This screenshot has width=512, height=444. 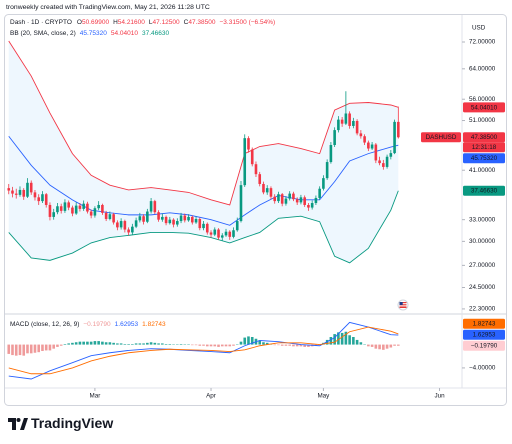 I want to click on x-tick-label: Apr, so click(x=211, y=396).